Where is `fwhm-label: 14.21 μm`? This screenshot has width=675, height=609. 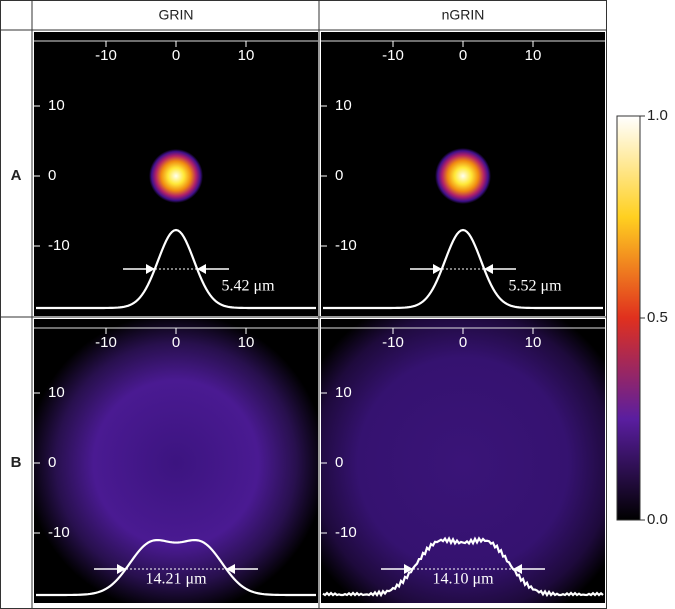 fwhm-label: 14.21 μm is located at coordinates (176, 579).